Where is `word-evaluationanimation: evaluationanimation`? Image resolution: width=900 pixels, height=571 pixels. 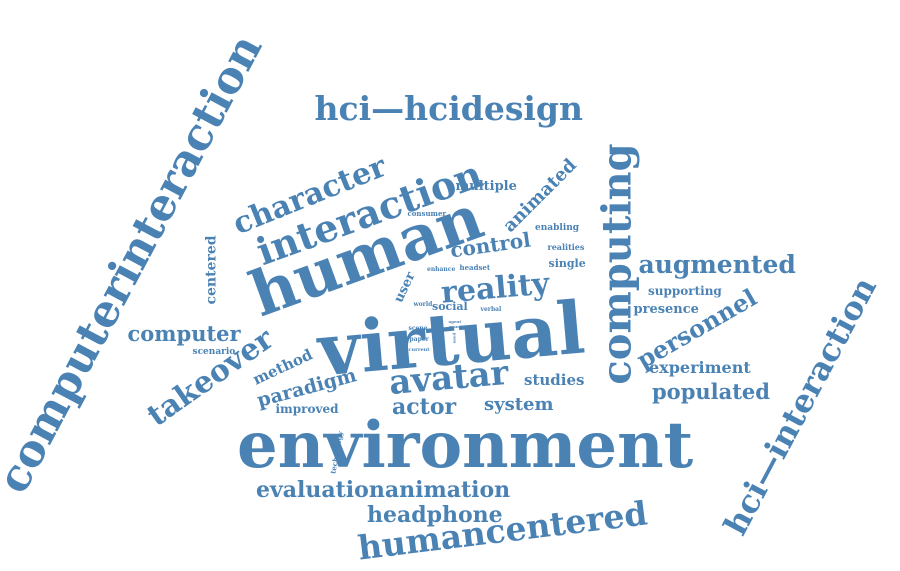
word-evaluationanimation: evaluationanimation is located at coordinates (383, 490).